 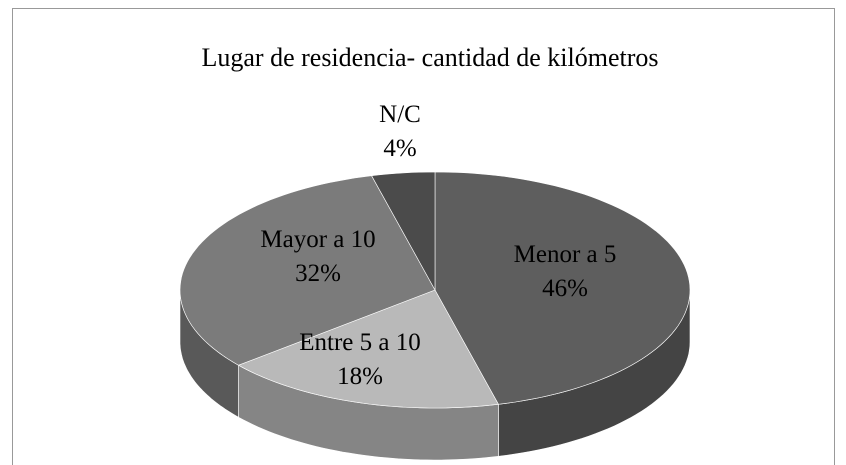 I want to click on slice-label: Menor a 5, so click(x=565, y=254).